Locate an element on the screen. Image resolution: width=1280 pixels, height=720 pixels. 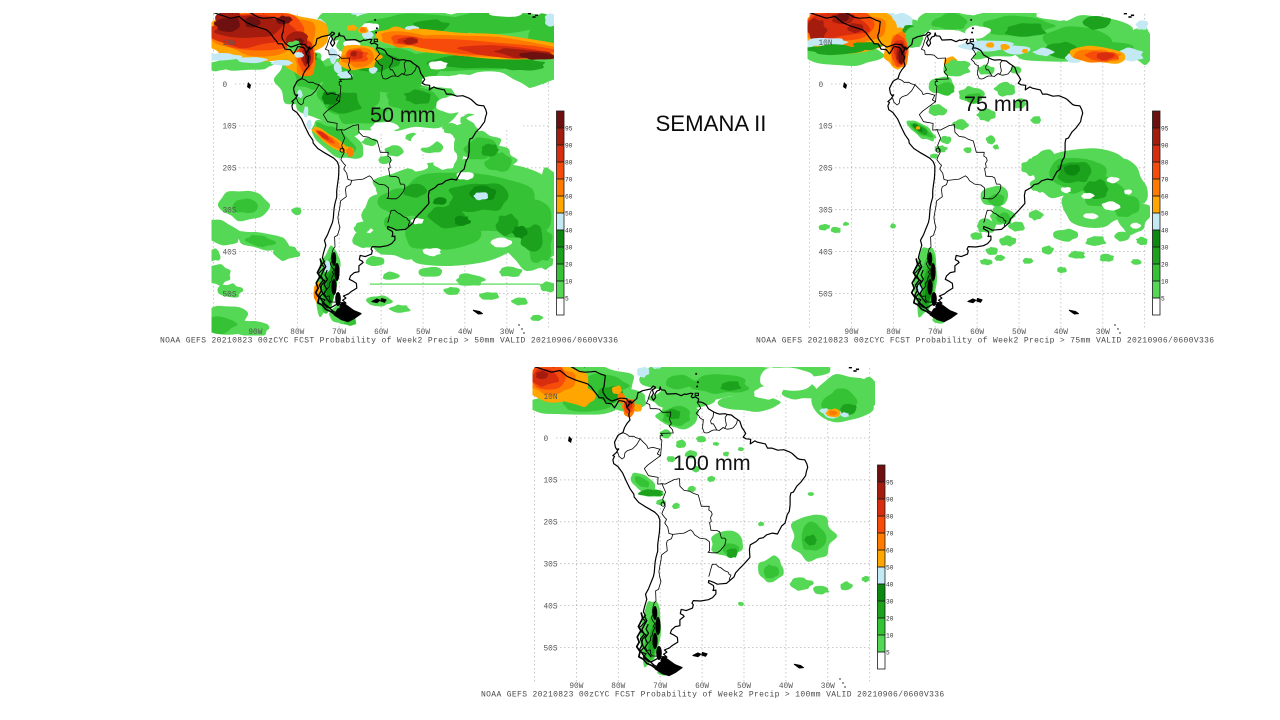
svg-text: 50 mm is located at coordinates (403, 115).